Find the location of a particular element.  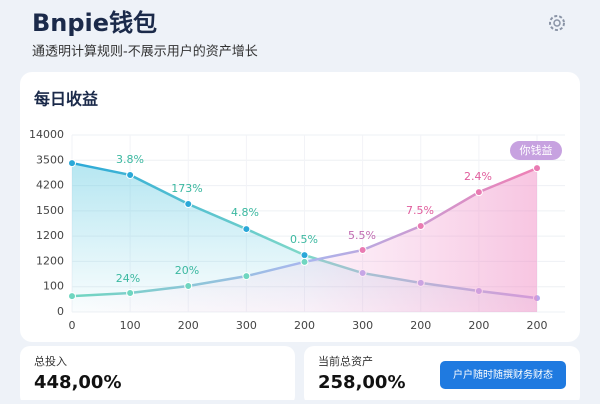

y-tick-label: 1500 is located at coordinates (50, 210).